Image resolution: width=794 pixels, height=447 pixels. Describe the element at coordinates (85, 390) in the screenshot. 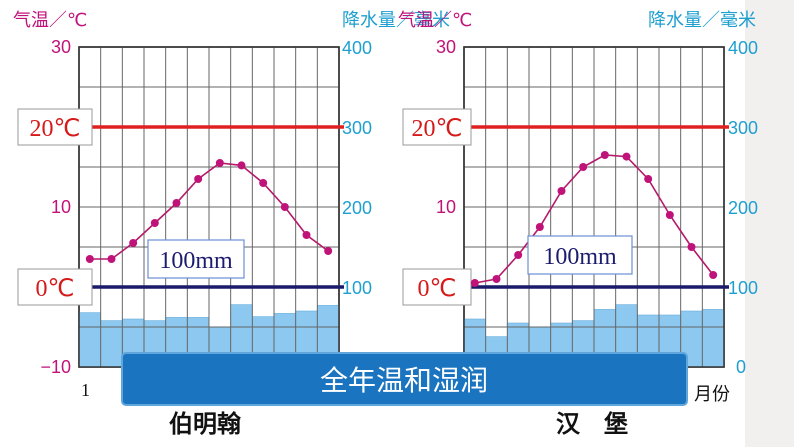

I see `month-label-first: 1` at that location.